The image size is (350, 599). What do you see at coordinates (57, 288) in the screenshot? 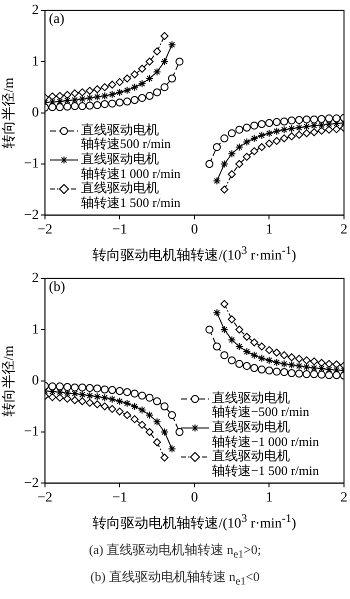
I see `chart-title: (b)` at bounding box center [57, 288].